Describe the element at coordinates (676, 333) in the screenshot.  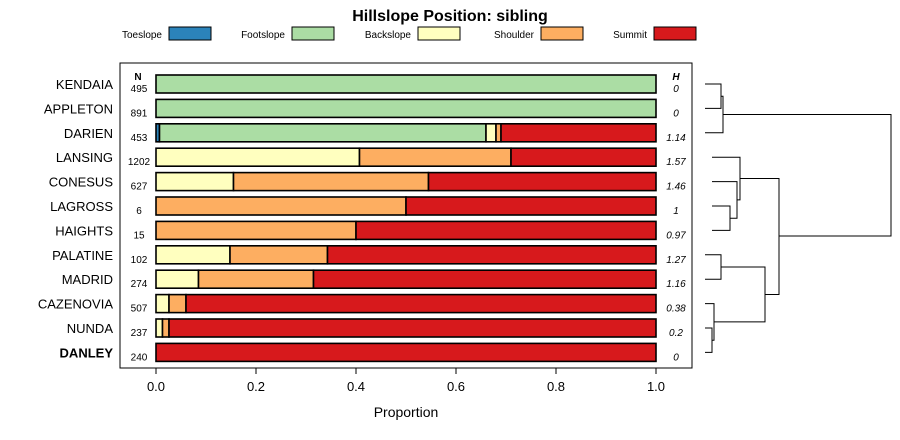
I see `h-value: 0.2` at that location.